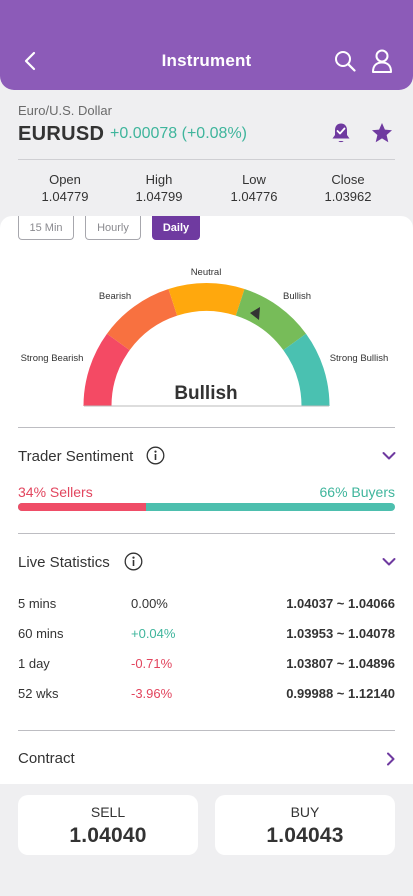 Image resolution: width=413 pixels, height=896 pixels. What do you see at coordinates (254, 188) in the screenshot?
I see `ohlc-low: Low 1.04776` at bounding box center [254, 188].